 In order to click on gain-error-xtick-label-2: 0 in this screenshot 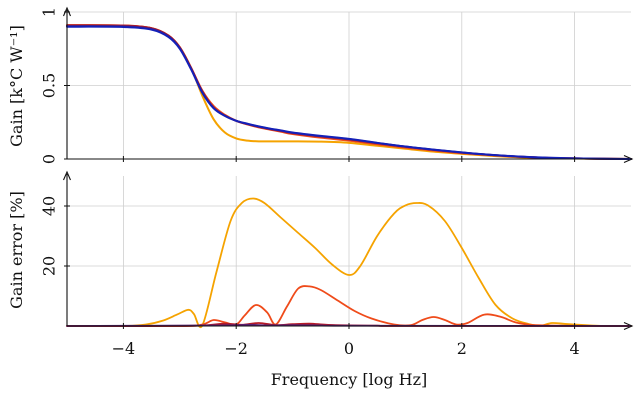, I will do `click(349, 348)`.